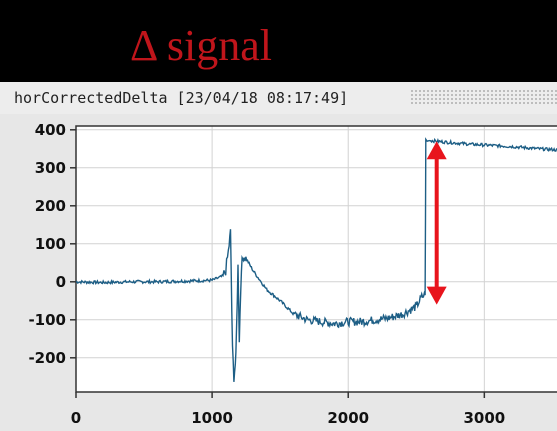  Describe the element at coordinates (61, 282) in the screenshot. I see `y-tick-label: 0` at that location.